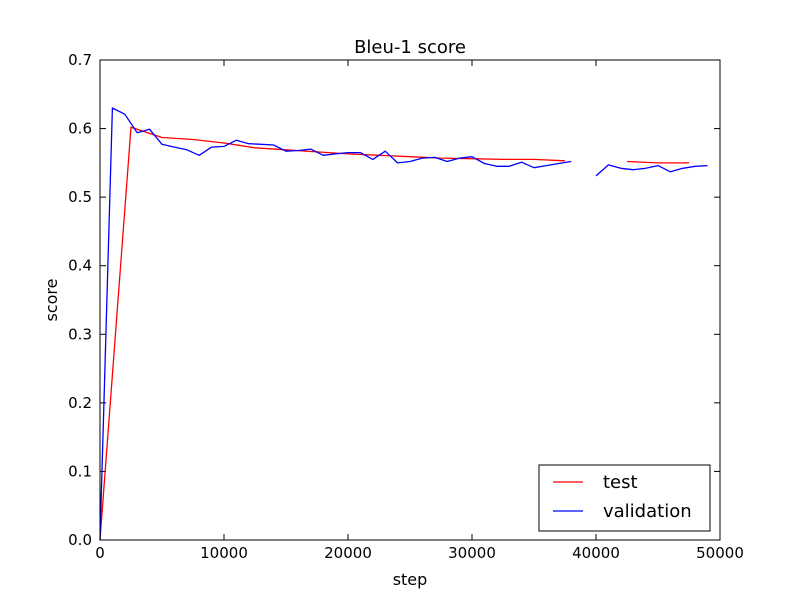  I want to click on y-tick-label: 0.6, so click(80, 129).